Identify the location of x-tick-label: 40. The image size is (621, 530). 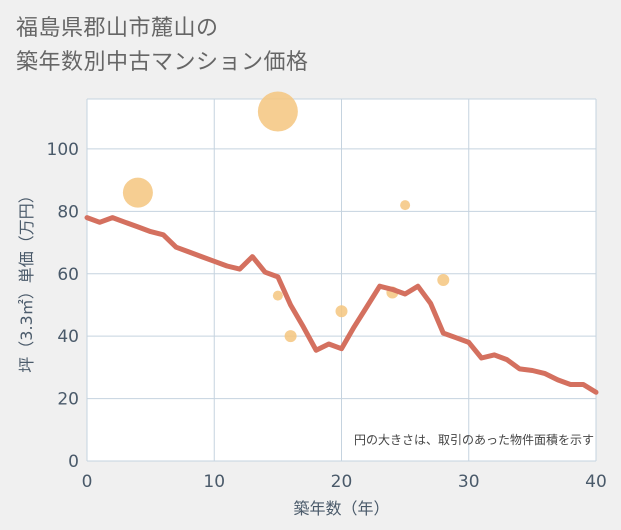
(596, 482).